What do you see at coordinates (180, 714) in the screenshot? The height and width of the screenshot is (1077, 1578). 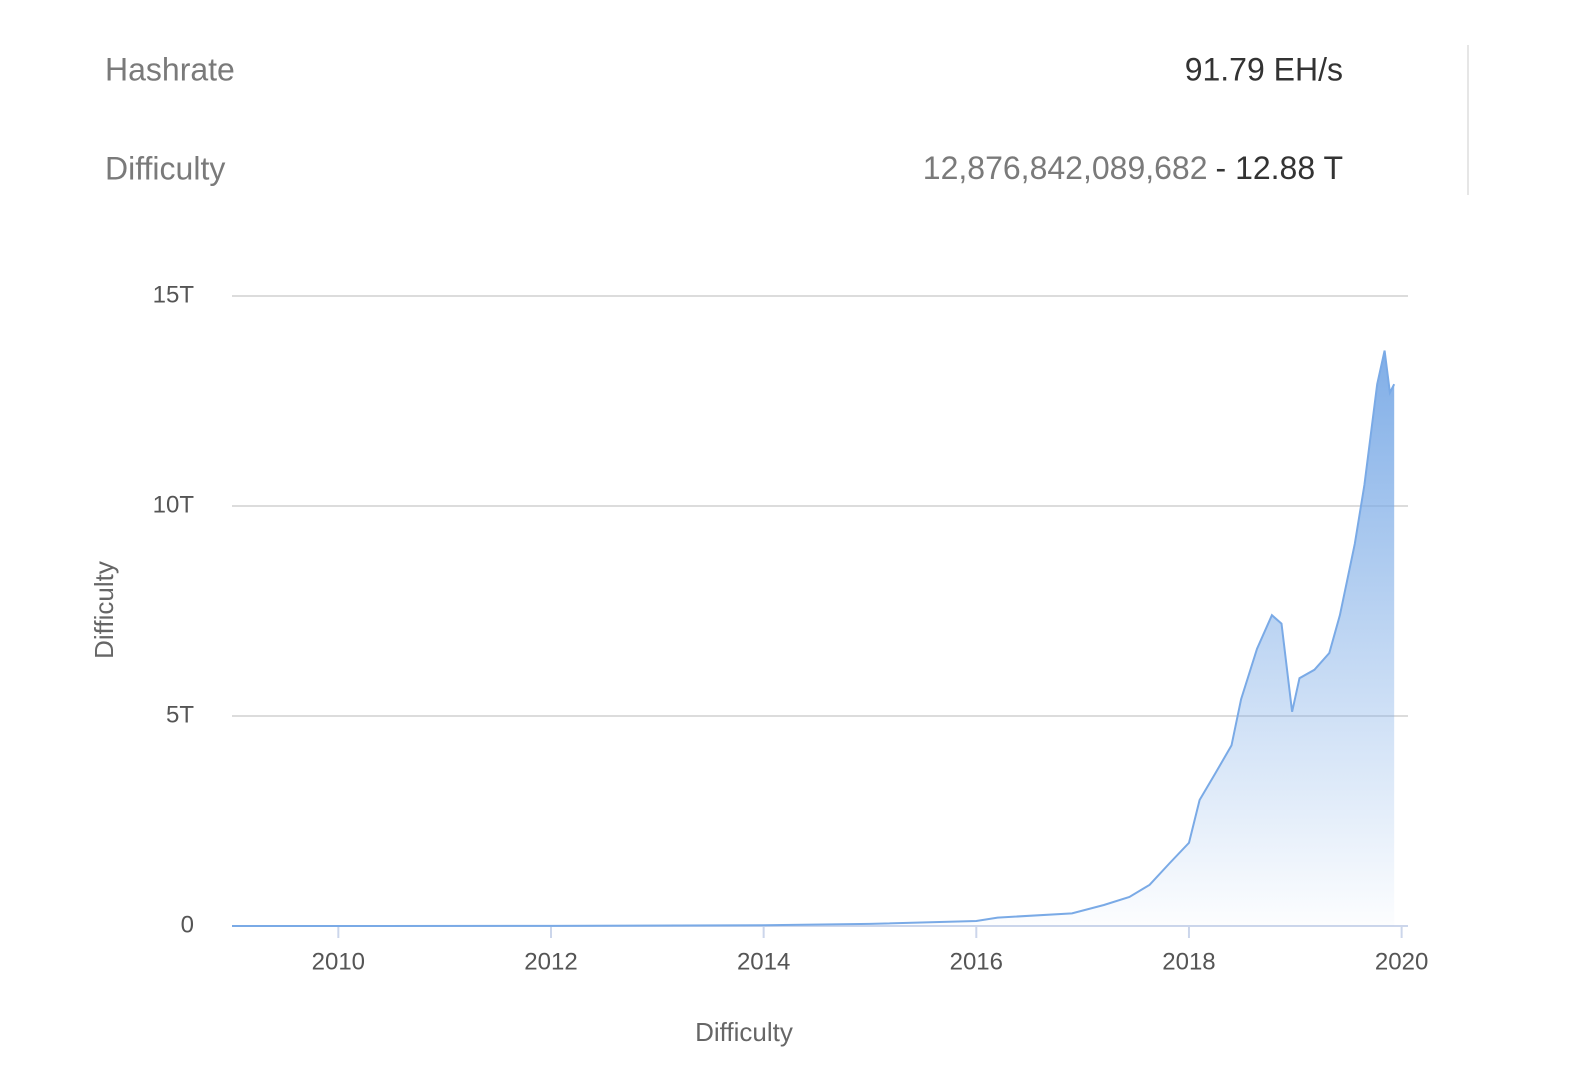 I see `y-tick-label: 5T` at bounding box center [180, 714].